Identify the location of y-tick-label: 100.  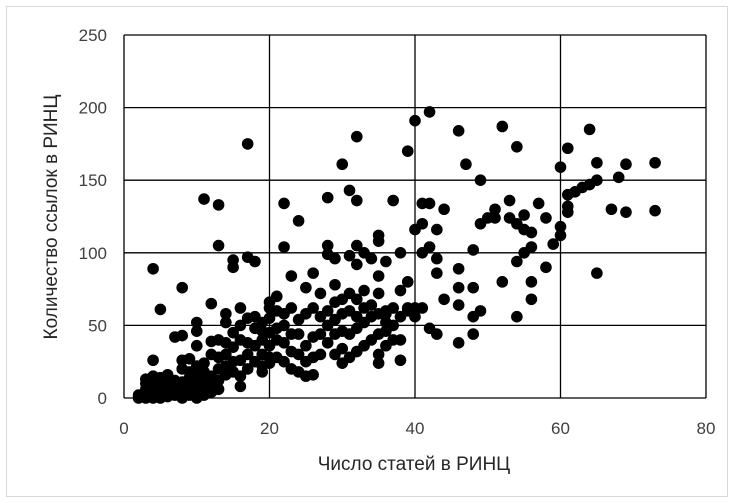
(93, 253).